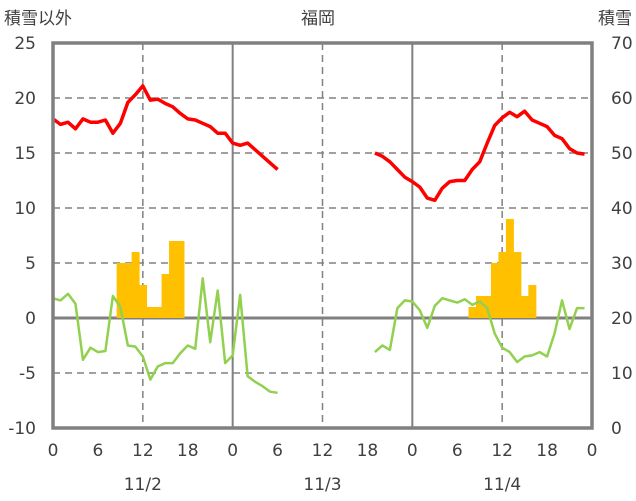  What do you see at coordinates (622, 44) in the screenshot?
I see `right-tick-label: 70` at bounding box center [622, 44].